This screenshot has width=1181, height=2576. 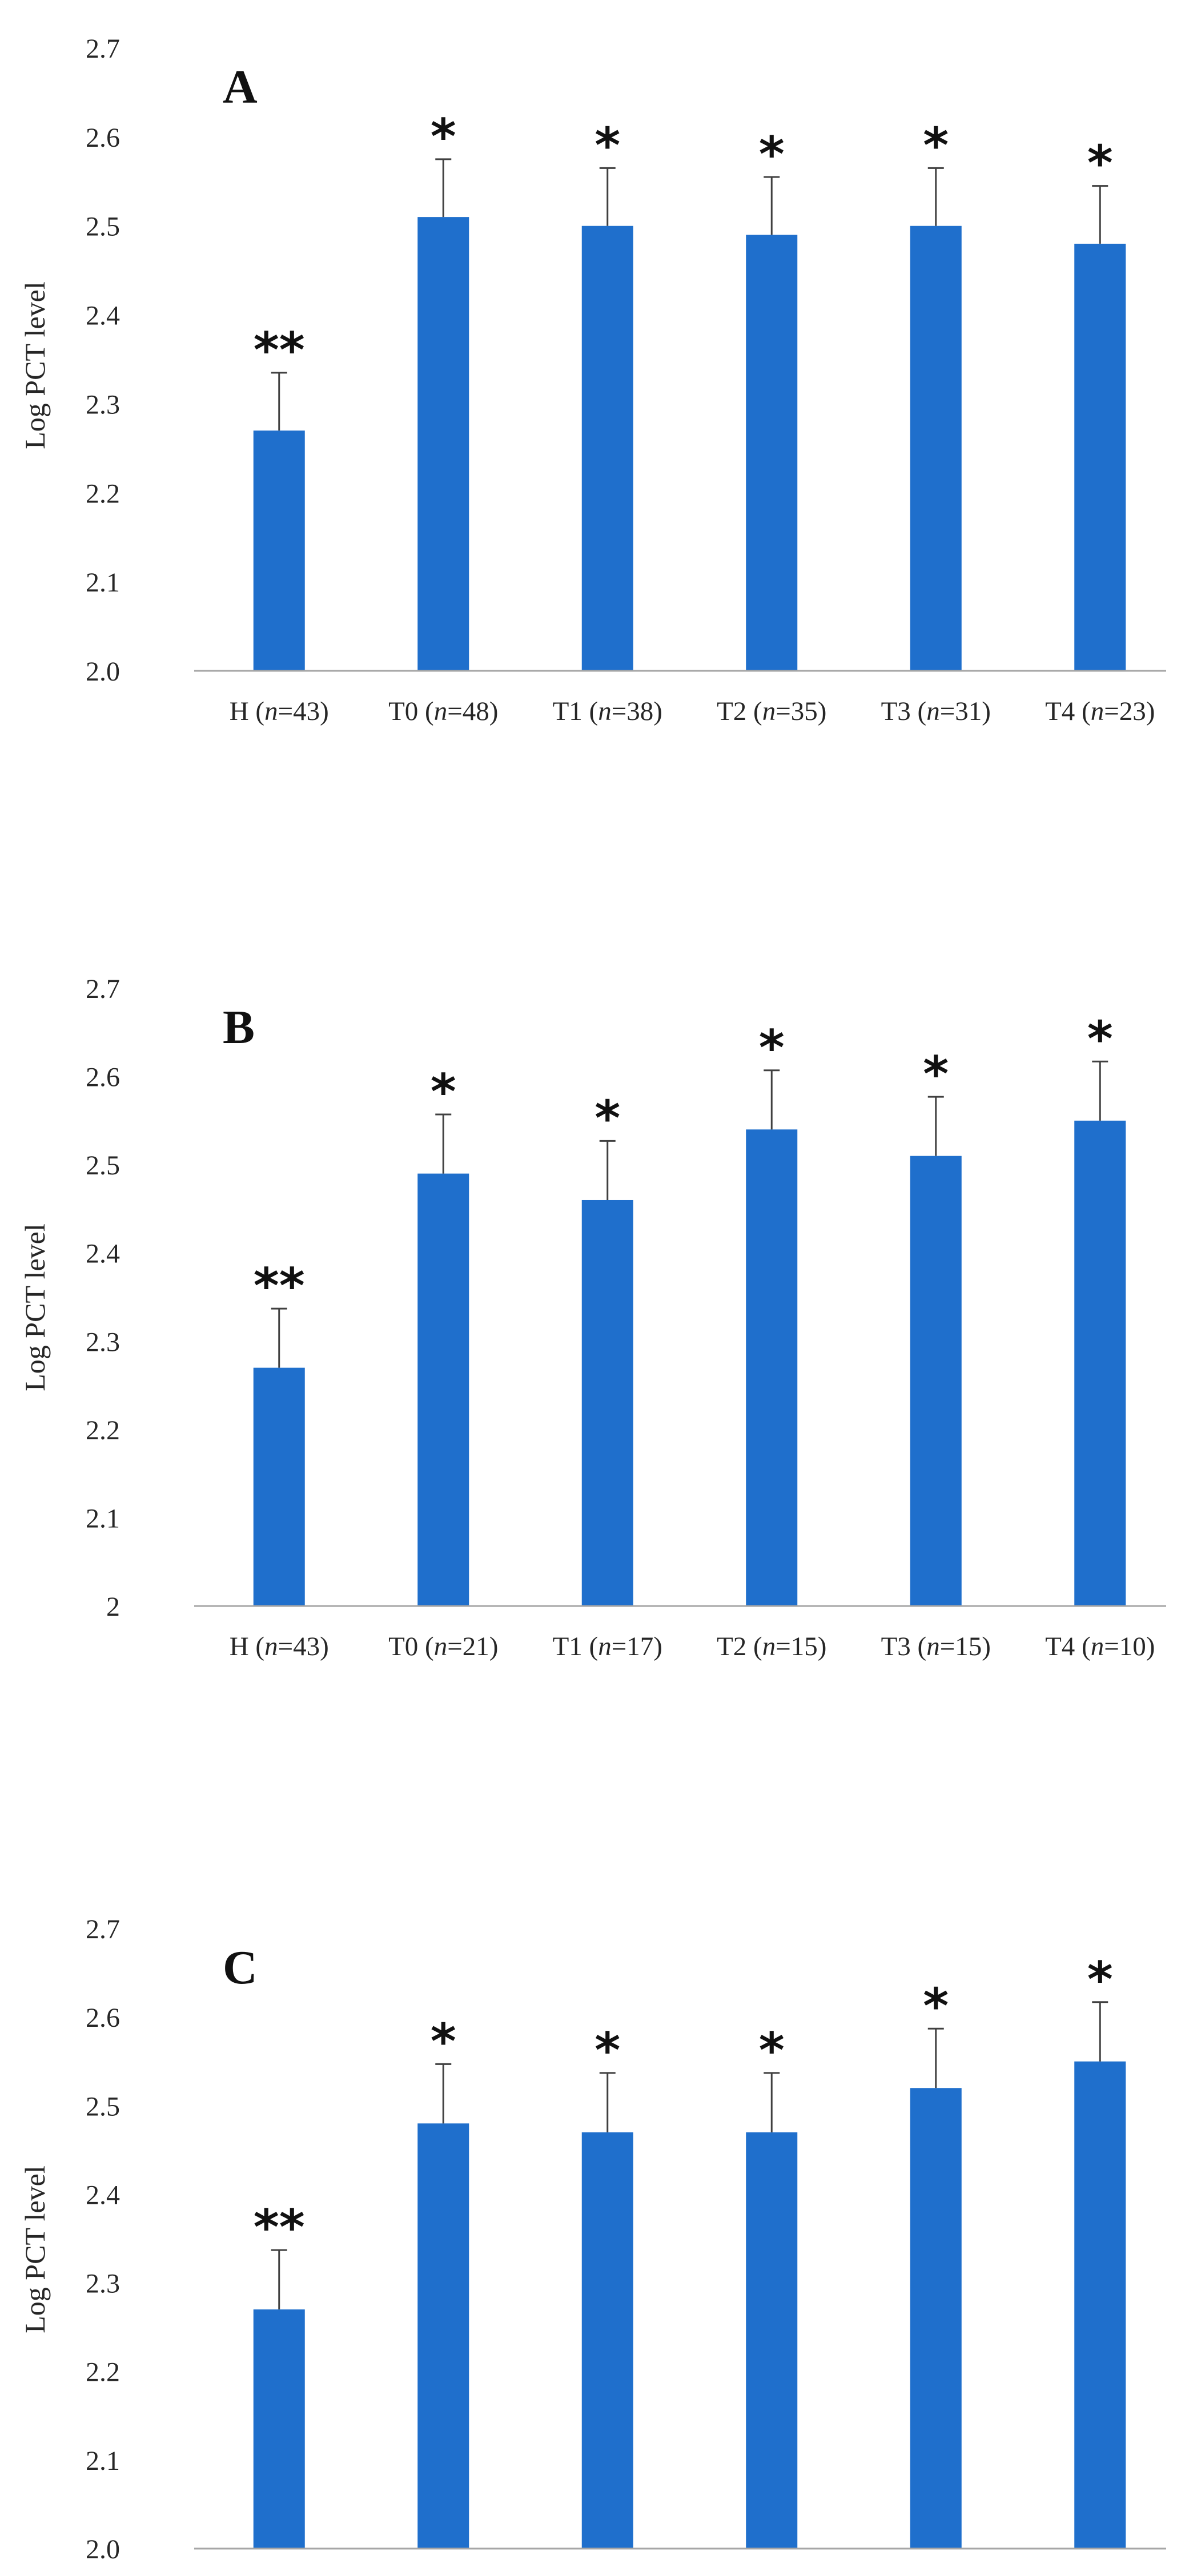 I want to click on category-label: T2 (n=15), so click(x=771, y=1646).